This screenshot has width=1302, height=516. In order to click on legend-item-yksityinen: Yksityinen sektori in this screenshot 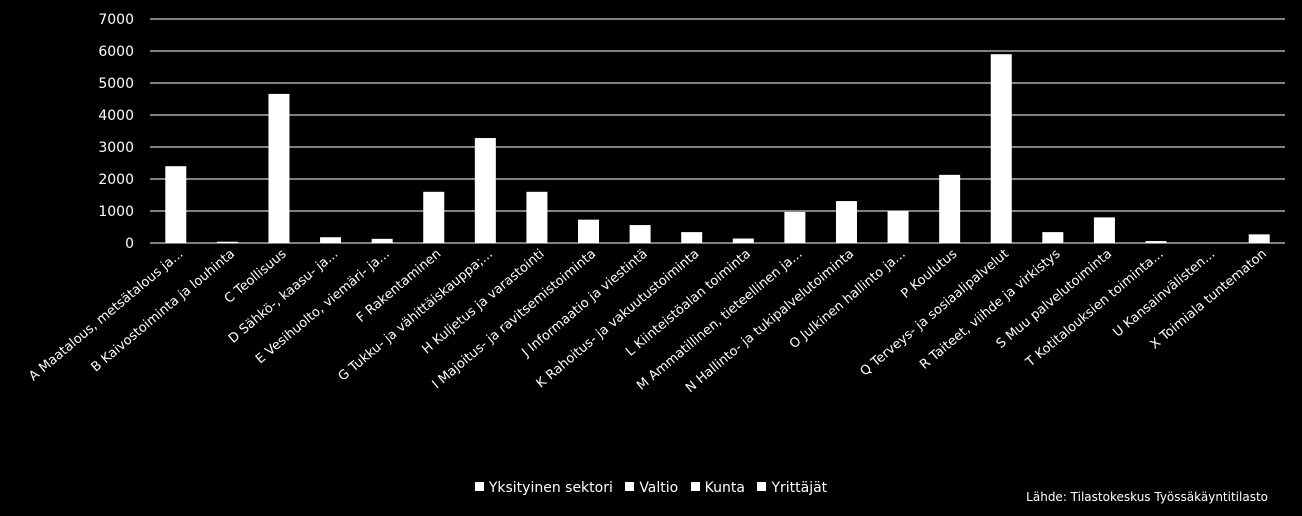, I will do `click(543, 488)`.